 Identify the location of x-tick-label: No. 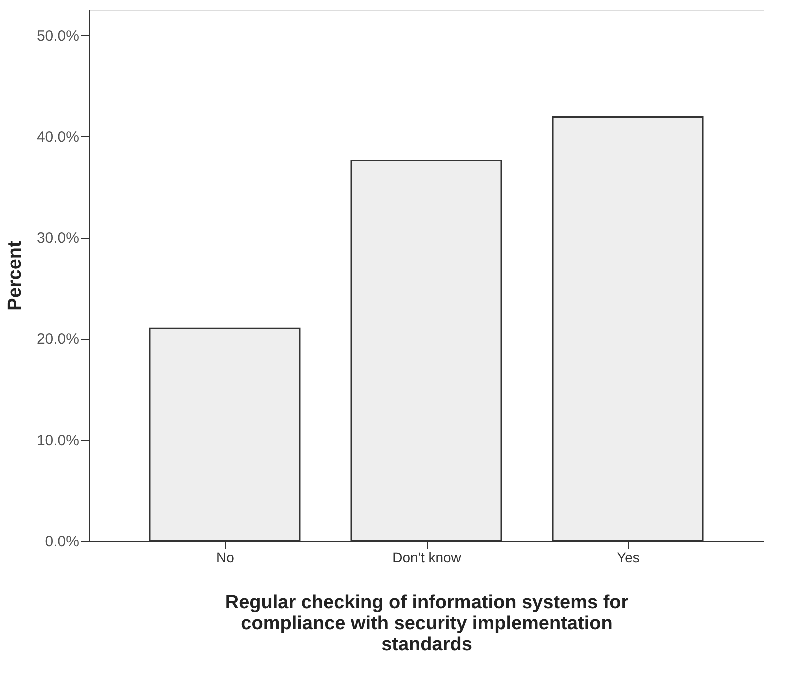
(225, 558).